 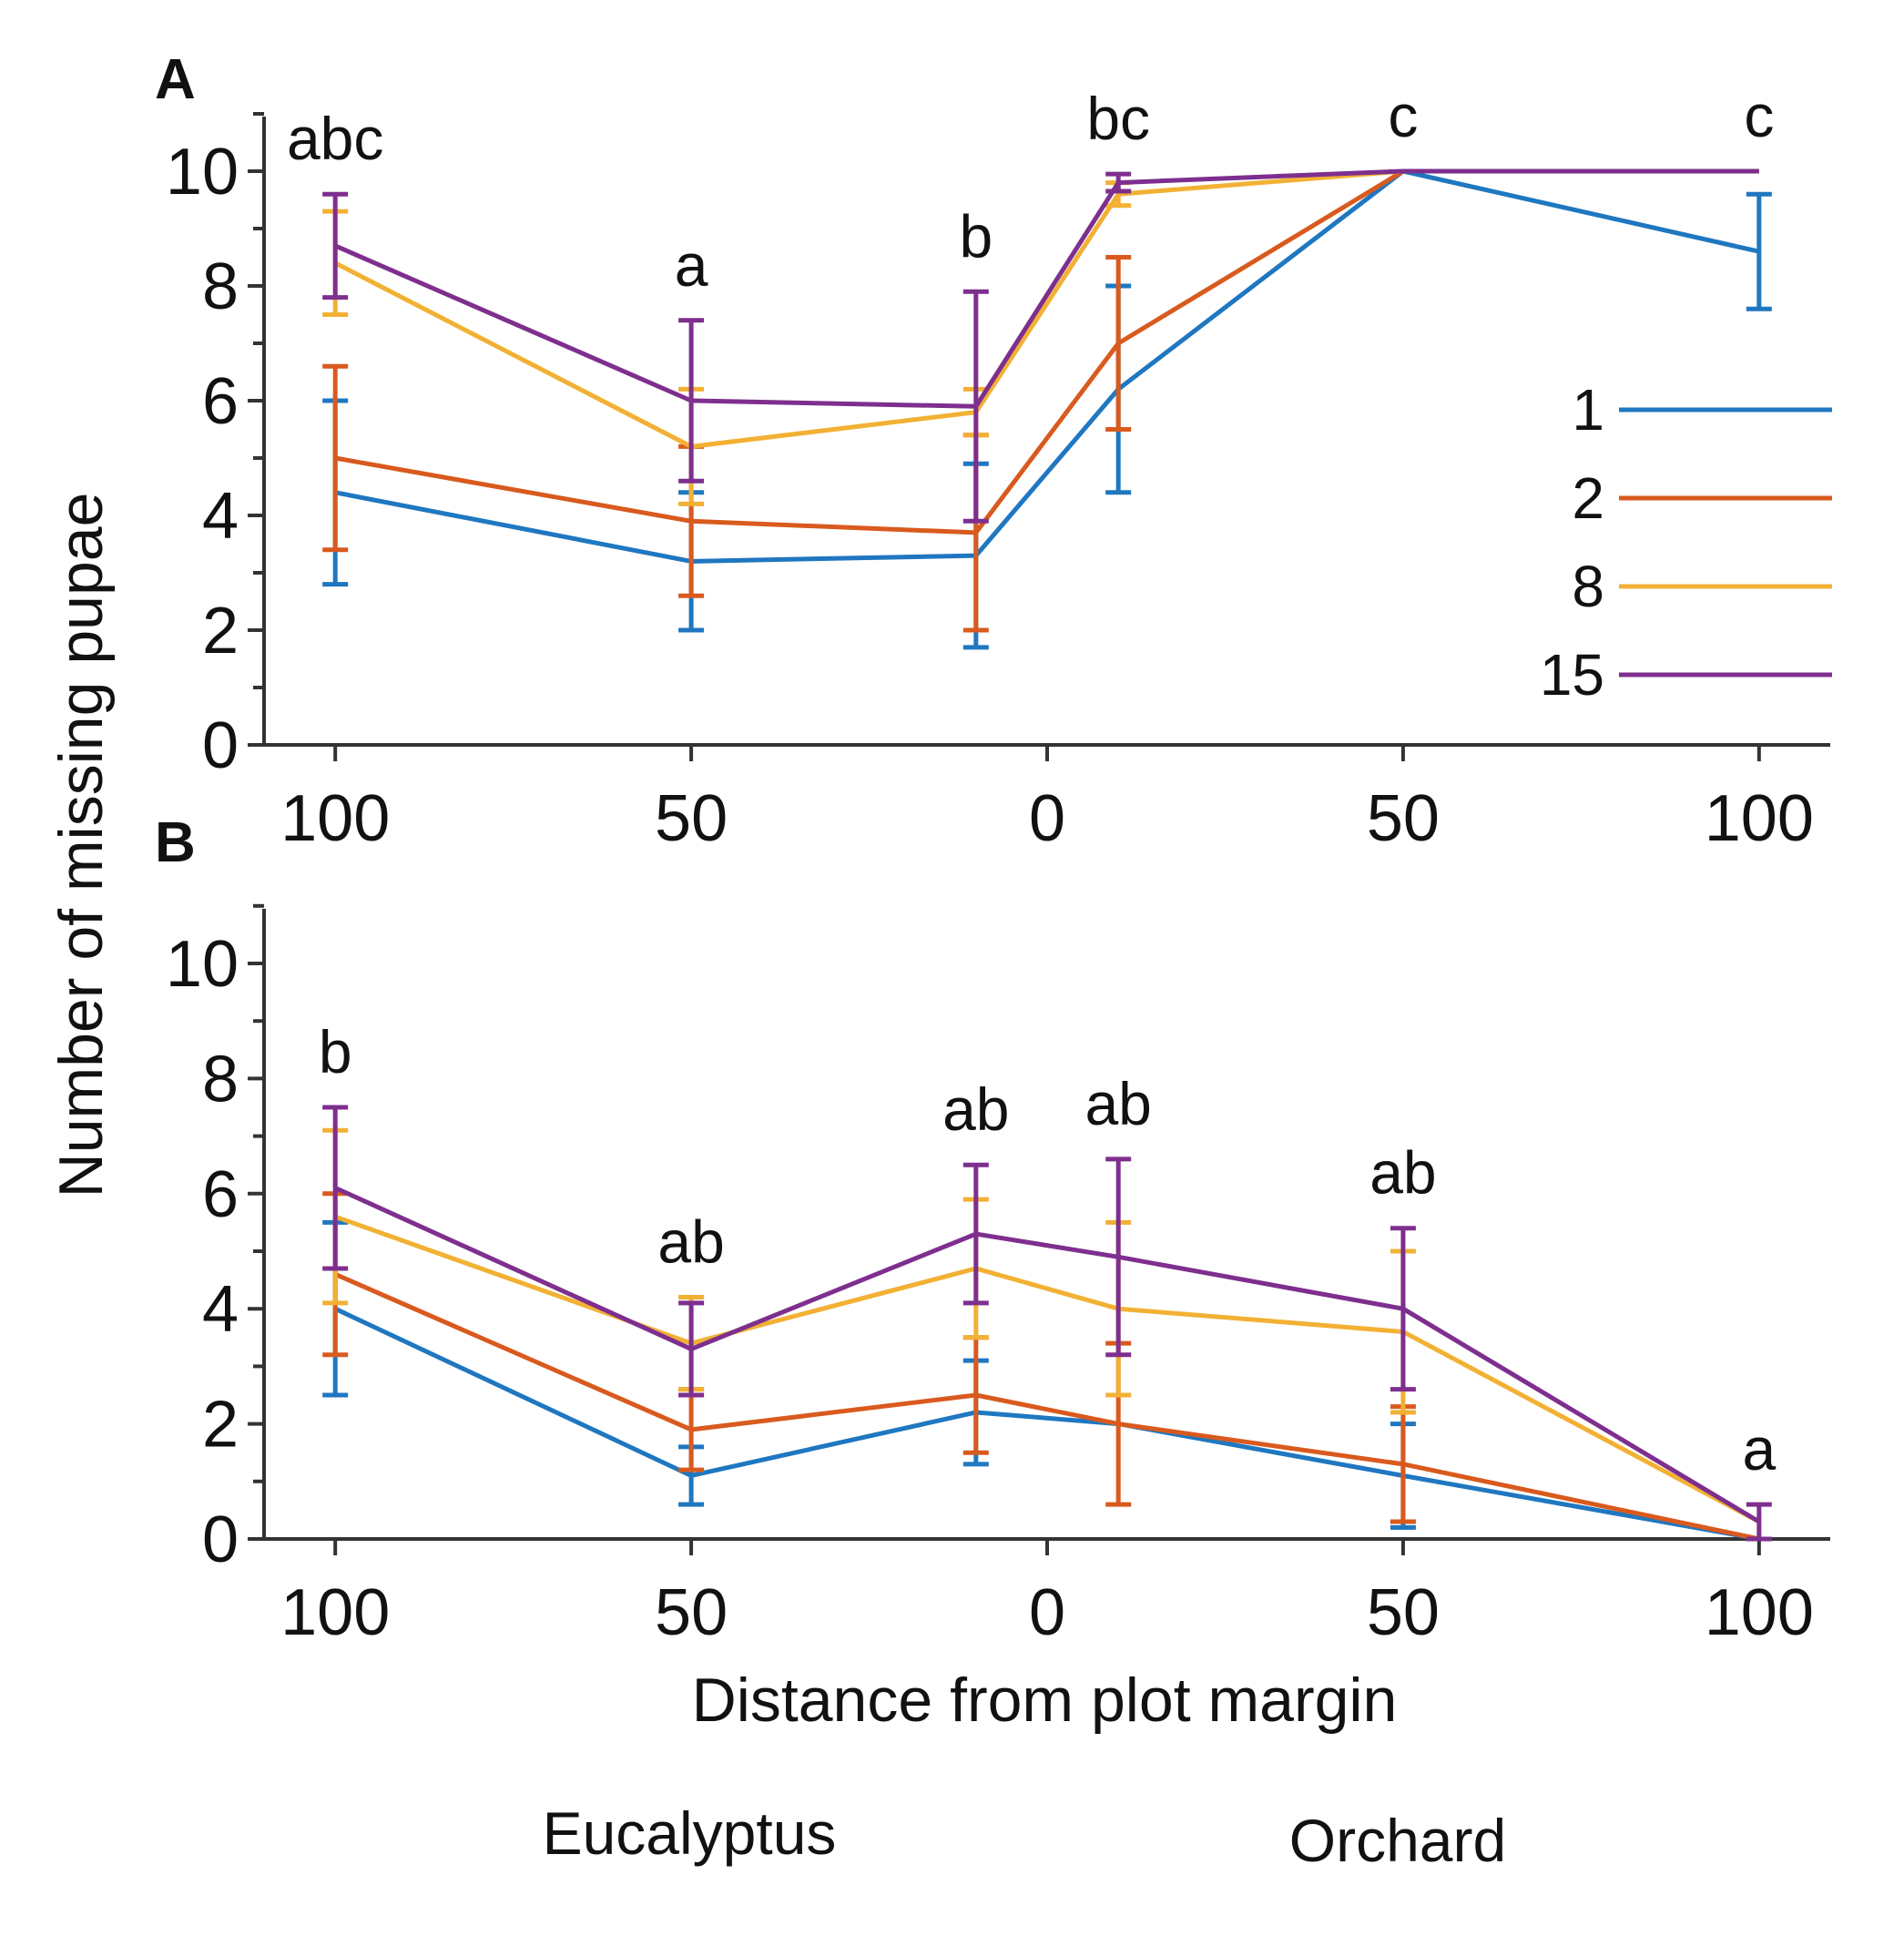 What do you see at coordinates (1702, 498) in the screenshot?
I see `legend-entry-2: 2` at bounding box center [1702, 498].